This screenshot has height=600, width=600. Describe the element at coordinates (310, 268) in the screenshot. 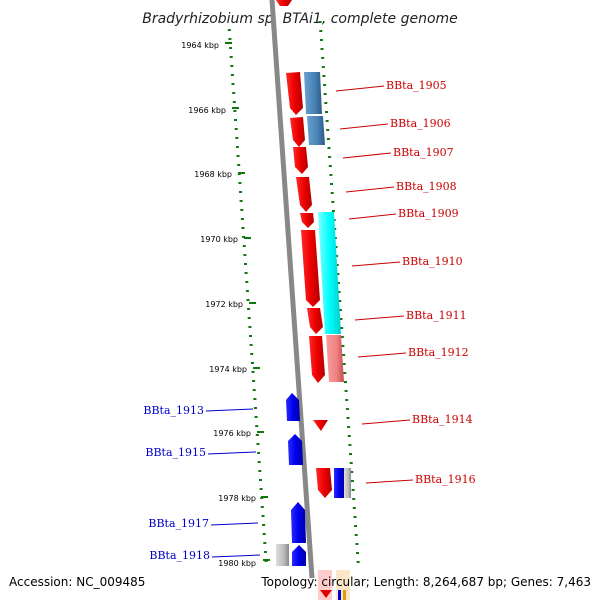

I see `gene-arrow-bbta-1910` at that location.